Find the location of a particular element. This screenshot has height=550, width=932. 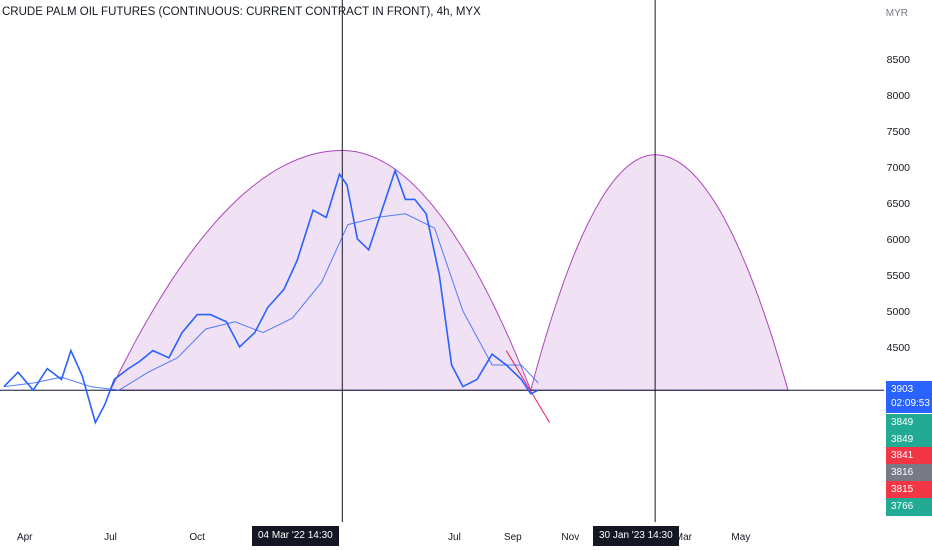

x-tick-label: Mar is located at coordinates (684, 537).